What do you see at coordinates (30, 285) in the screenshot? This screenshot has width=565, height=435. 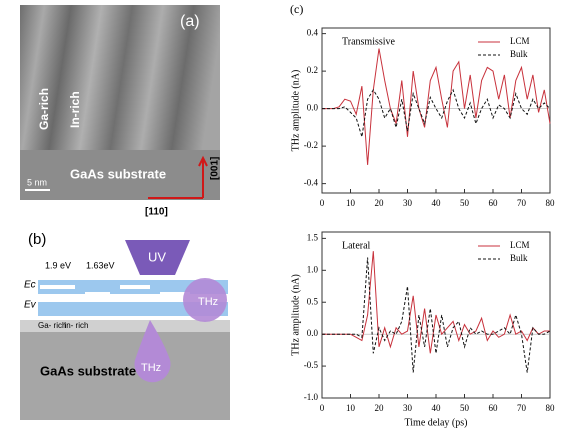 I see `ec-label: Ec` at bounding box center [30, 285].